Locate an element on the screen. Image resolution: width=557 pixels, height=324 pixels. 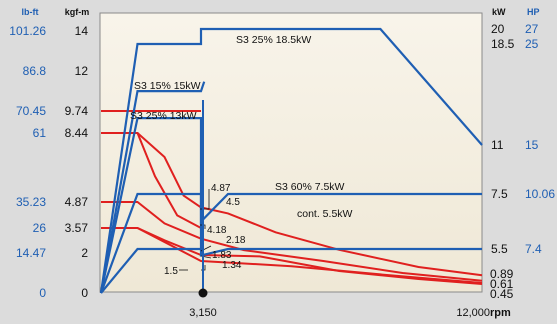
right-tick-kw-0: 18.5 is located at coordinates (503, 44).